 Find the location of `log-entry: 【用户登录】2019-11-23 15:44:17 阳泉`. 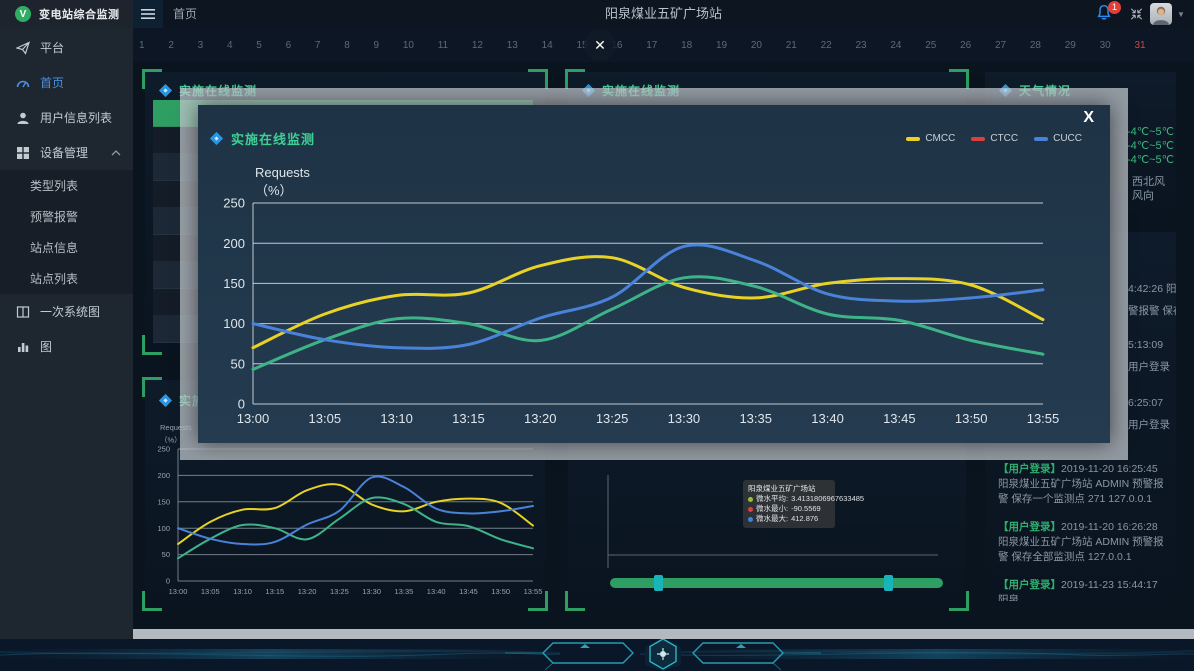

log-entry: 【用户登录】2019-11-23 15:44:17 阳泉 is located at coordinates (1083, 589).